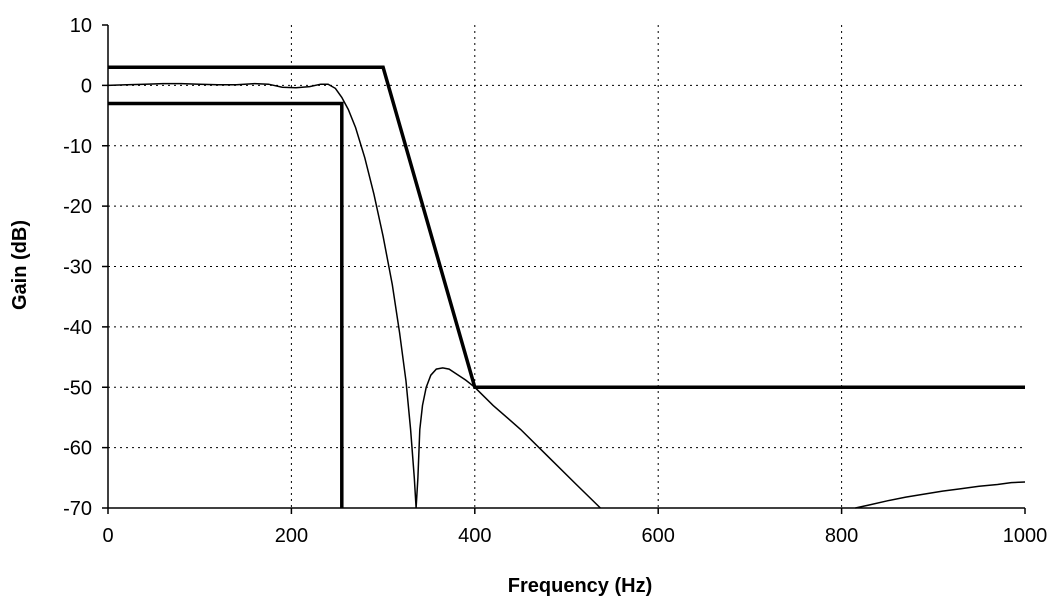  What do you see at coordinates (580, 586) in the screenshot?
I see `x-axis-title: Frequency (Hz)` at bounding box center [580, 586].